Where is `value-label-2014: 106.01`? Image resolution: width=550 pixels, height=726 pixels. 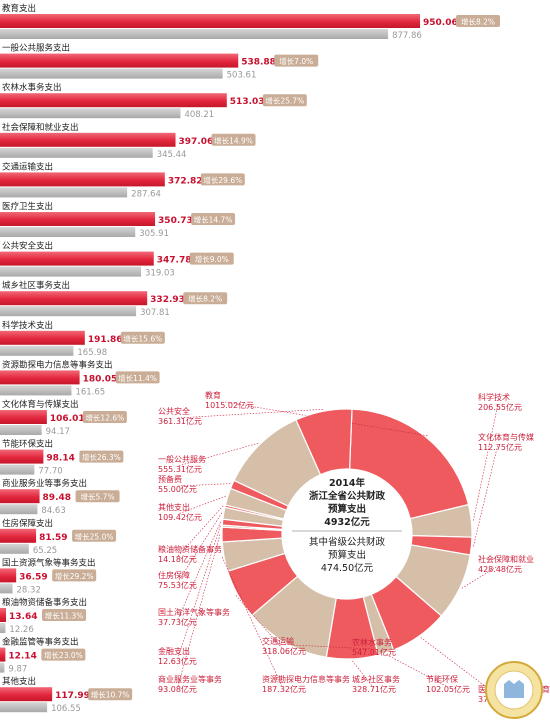
value-label-2014: 106.01 is located at coordinates (67, 419).